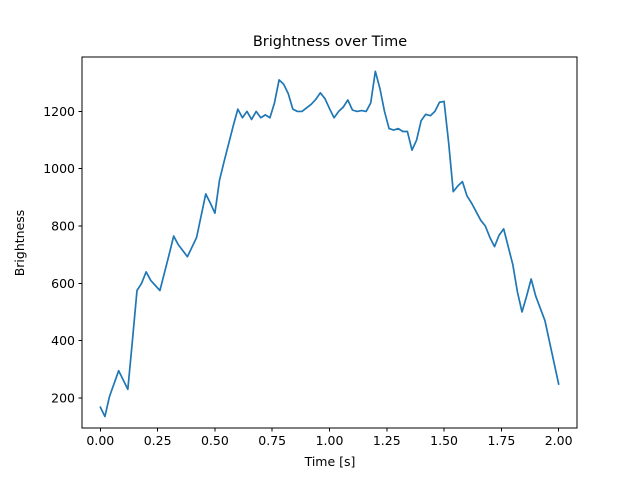  Describe the element at coordinates (62, 254) in the screenshot. I see `y-axis-ticks: 200 400 600 800 1000 1200` at that location.